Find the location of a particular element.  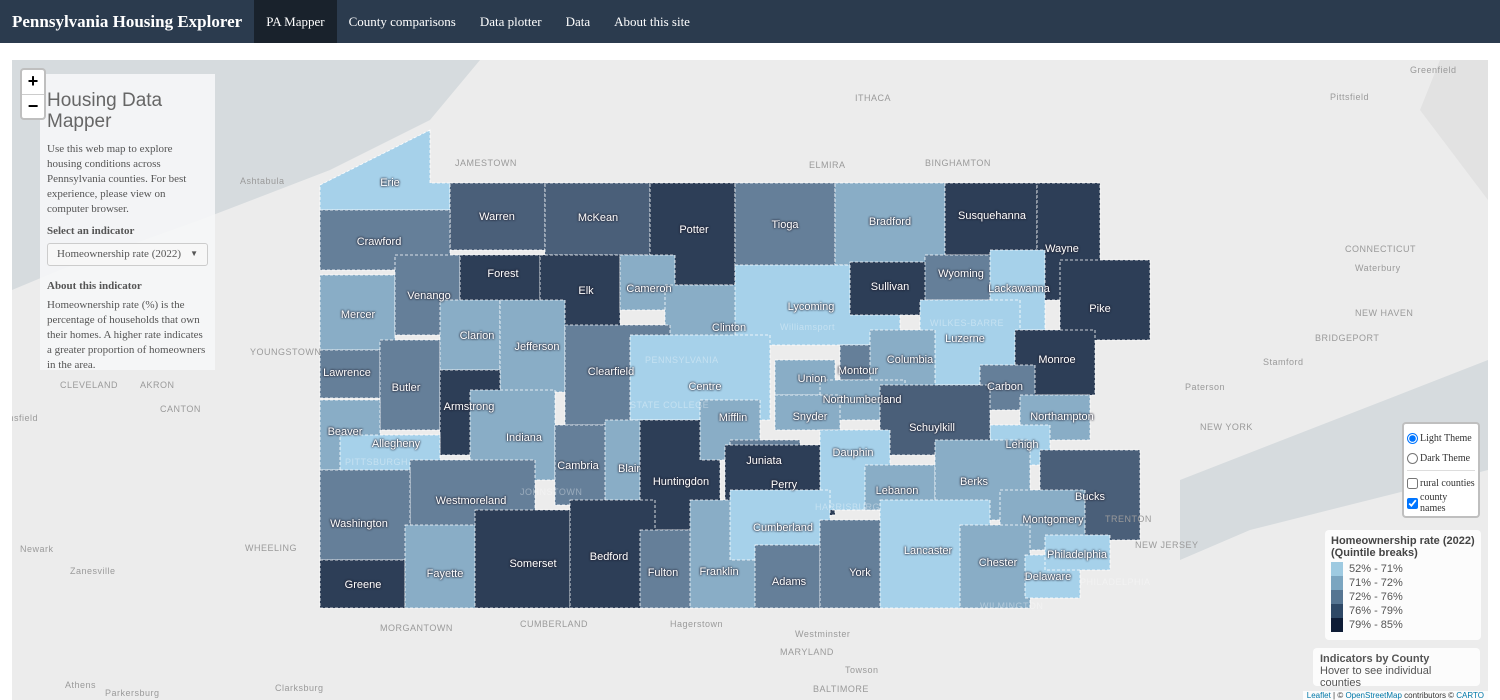

basemap-place-label: WILKES-BARRE is located at coordinates (967, 323).